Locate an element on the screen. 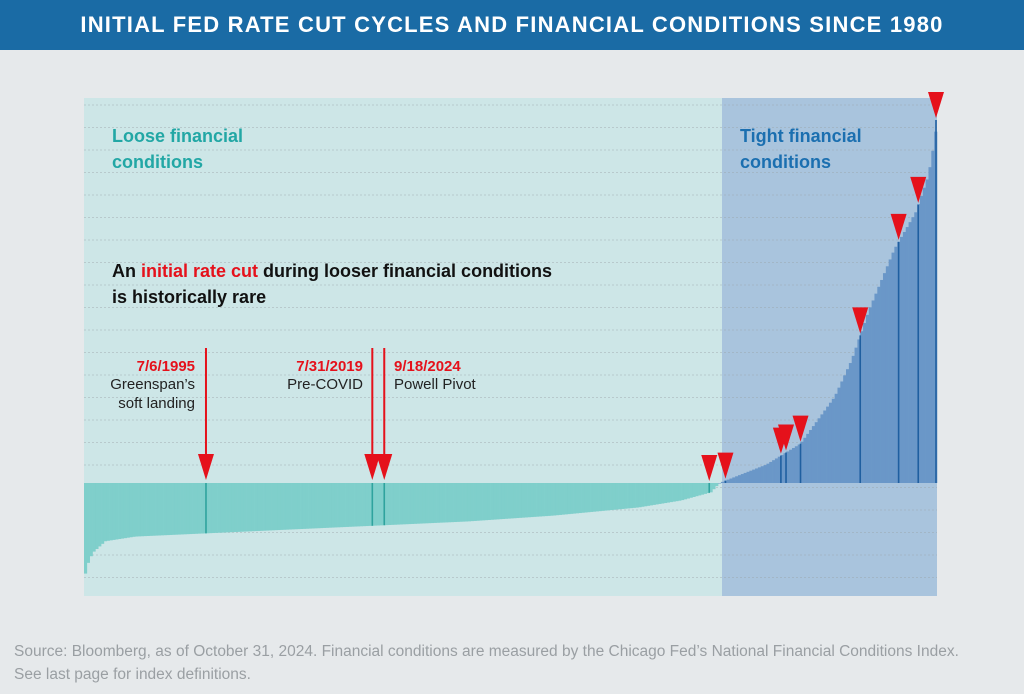 The image size is (1024, 694). annotation-date-1995: 7/6/1995 is located at coordinates (166, 366).